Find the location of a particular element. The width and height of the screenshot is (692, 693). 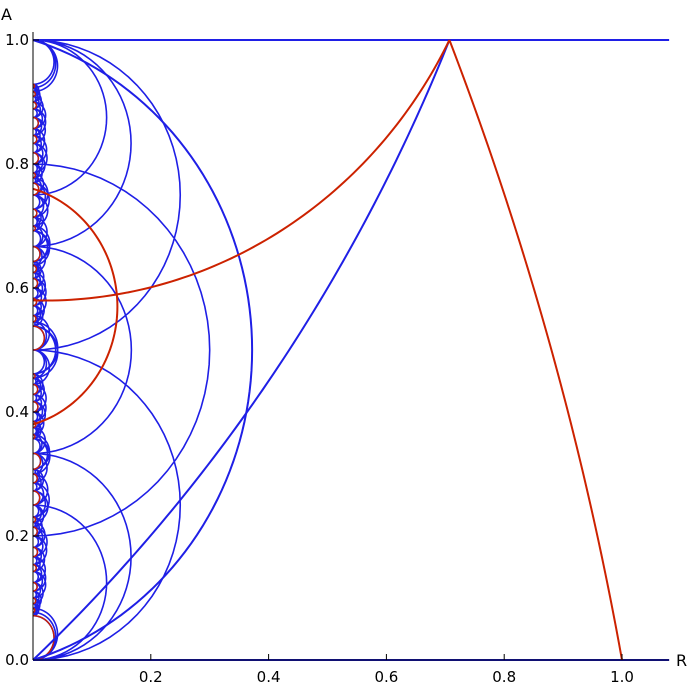

y-tick-label: 0.6 is located at coordinates (17, 288).